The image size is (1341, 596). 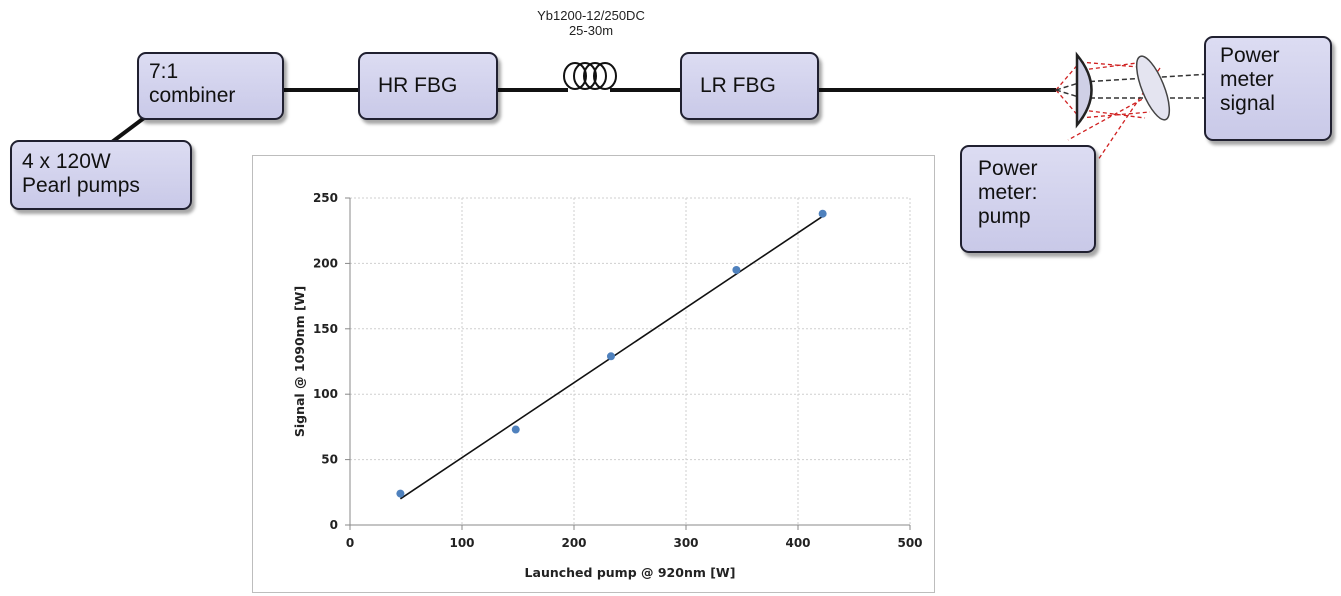 What do you see at coordinates (1250, 79) in the screenshot?
I see `power-meter-signal-label: Power meter signal` at bounding box center [1250, 79].